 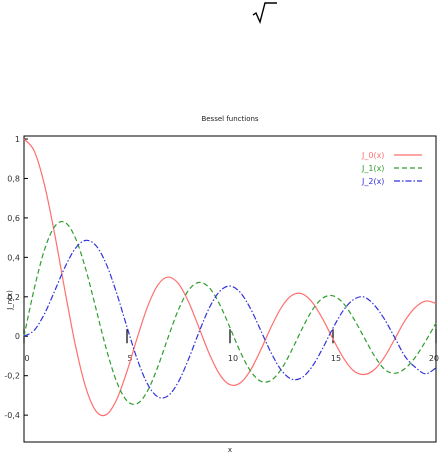 What do you see at coordinates (230, 450) in the screenshot?
I see `x-axis-label: x` at bounding box center [230, 450].